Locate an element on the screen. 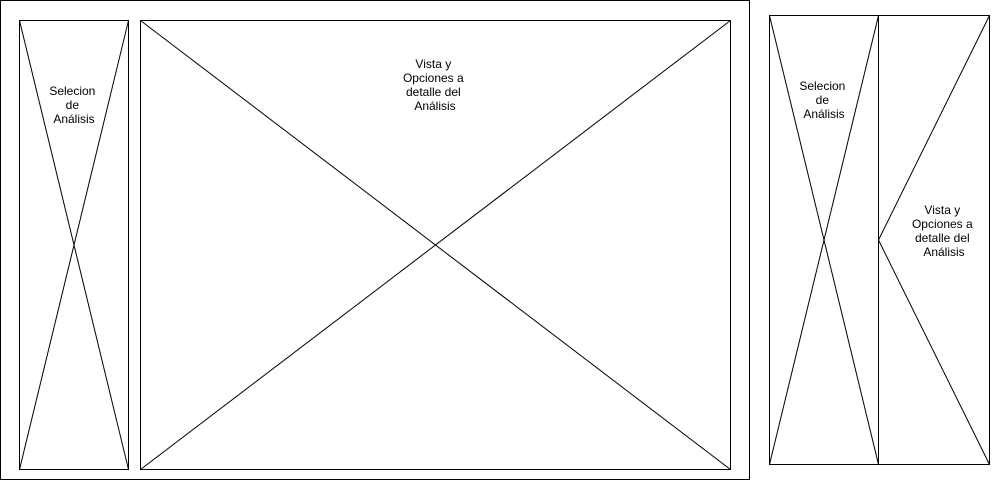  mobile-detail-label-line: Análisis is located at coordinates (943, 252).